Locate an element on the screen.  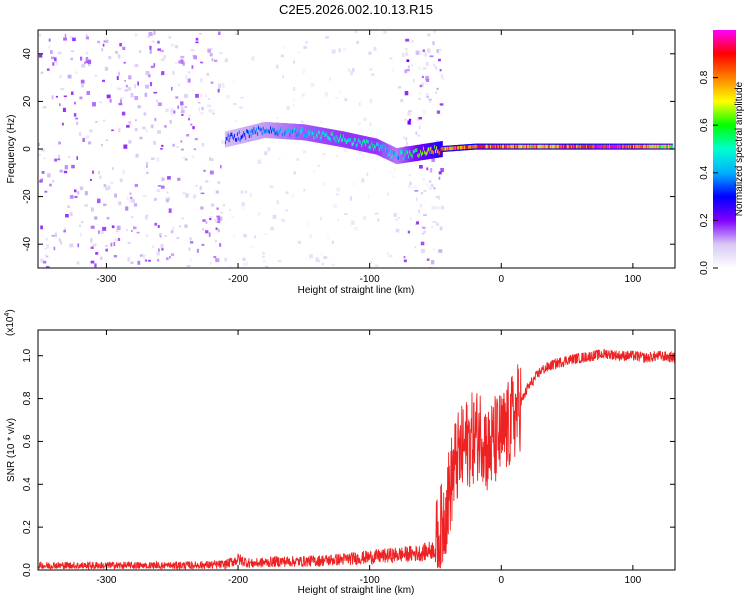
snr-x-tick-label: 100 is located at coordinates (633, 580).